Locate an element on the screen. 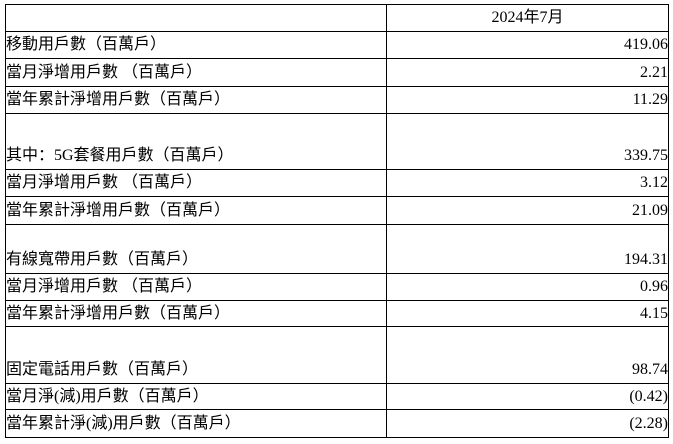  table-row: 當年累計淨(減)用戶數（百萬戶） (2.28) is located at coordinates (337, 423).